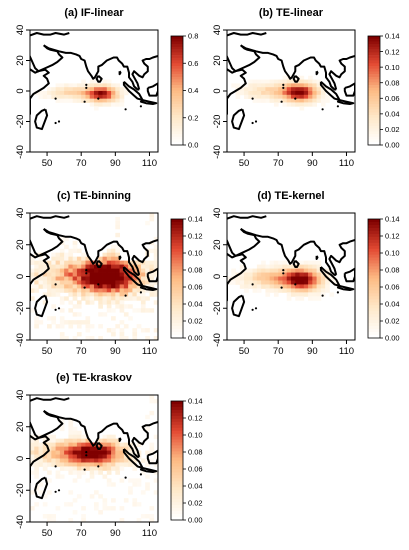 The width and height of the screenshot is (409, 550). I want to click on colorbar-tick-label: 0.10, so click(392, 67).